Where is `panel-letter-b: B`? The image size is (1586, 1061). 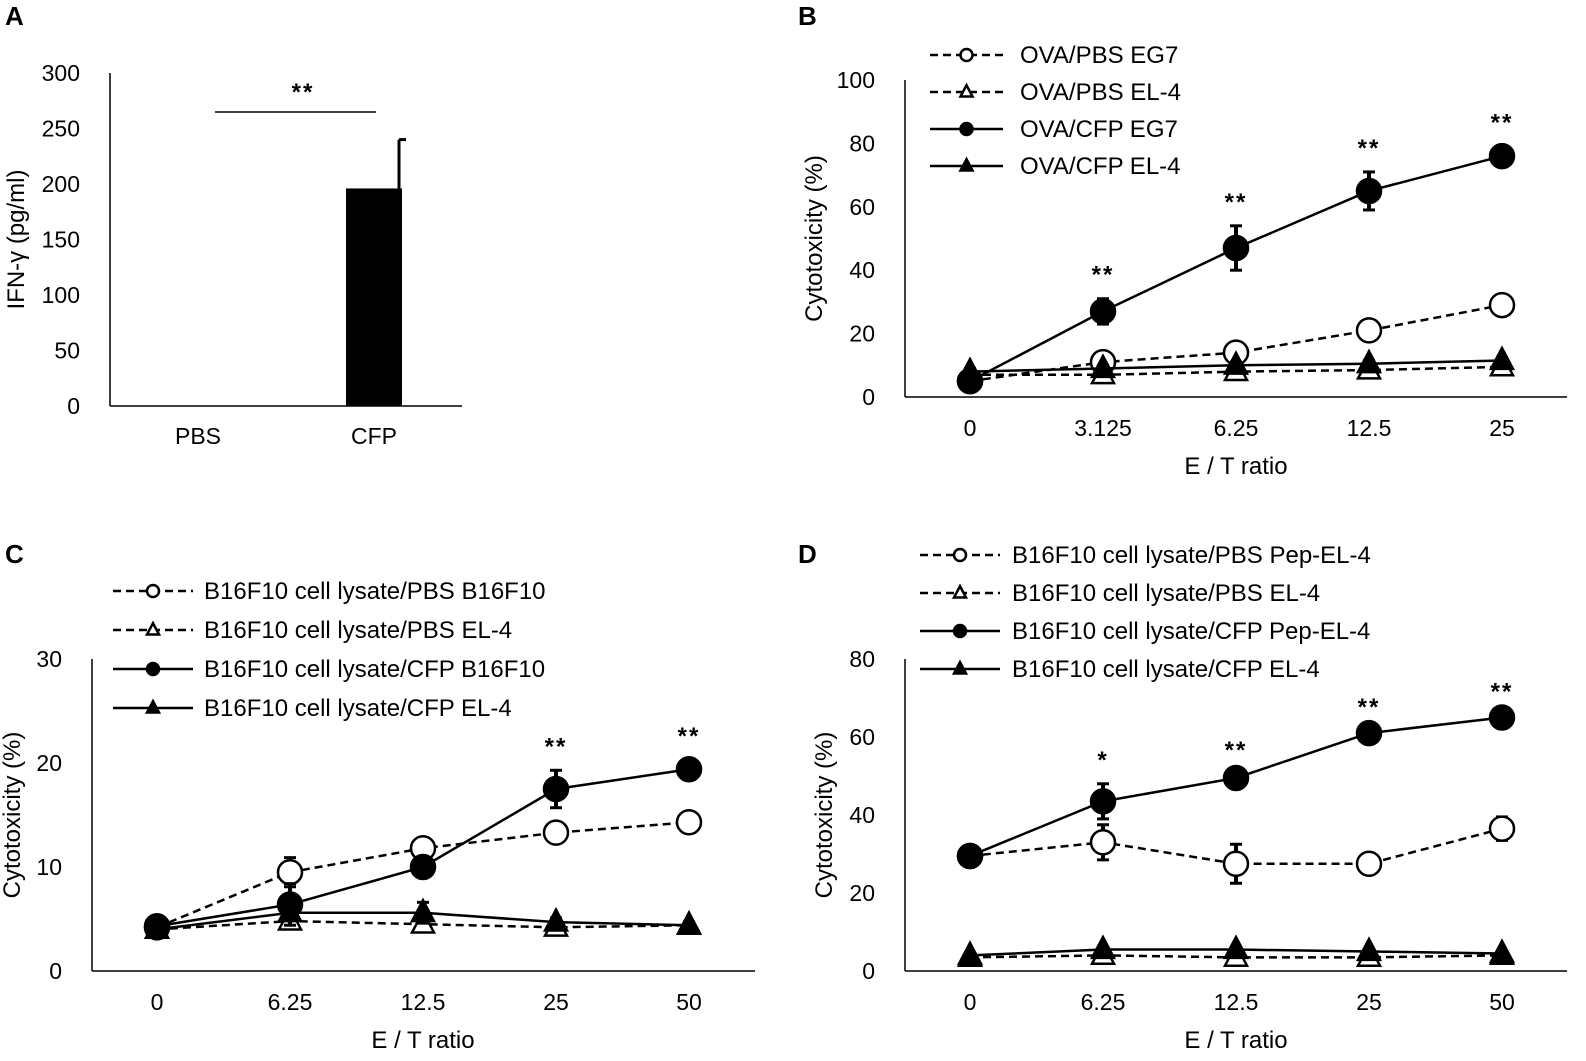
panel-letter-b: B is located at coordinates (807, 16).